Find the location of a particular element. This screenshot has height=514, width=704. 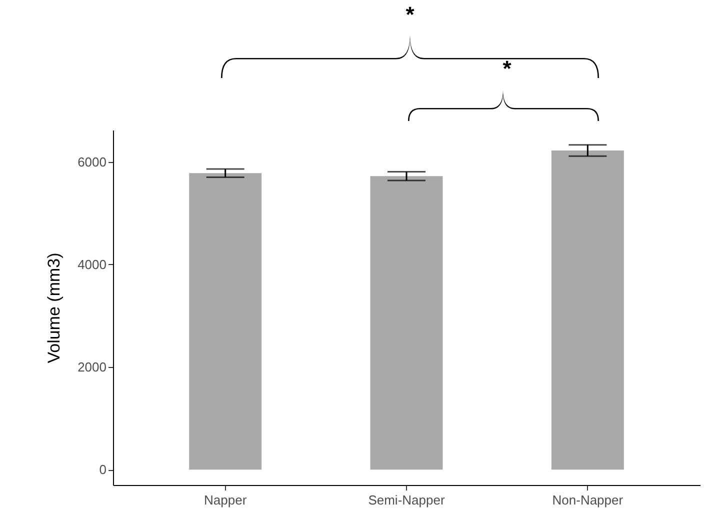

y-axis-title: Volume (mm3) is located at coordinates (54, 308).